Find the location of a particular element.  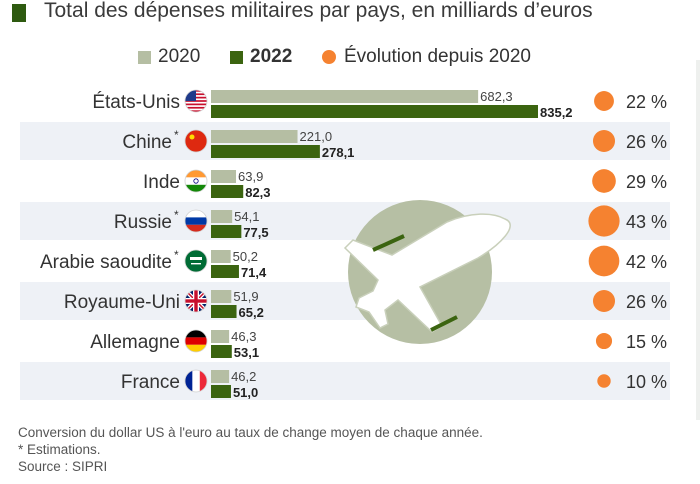

evolution-label: 15 % is located at coordinates (646, 342).